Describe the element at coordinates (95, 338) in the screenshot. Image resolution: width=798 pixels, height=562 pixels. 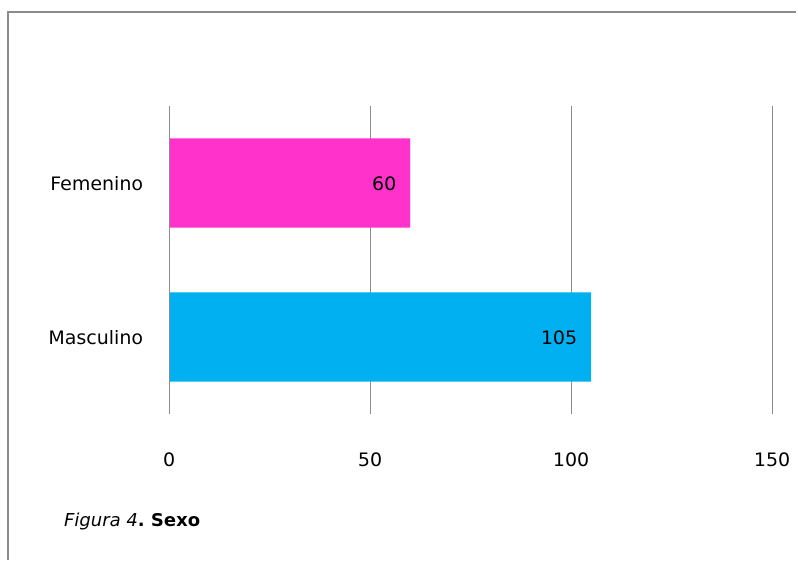
I see `category-label-masculino: Masculino` at that location.